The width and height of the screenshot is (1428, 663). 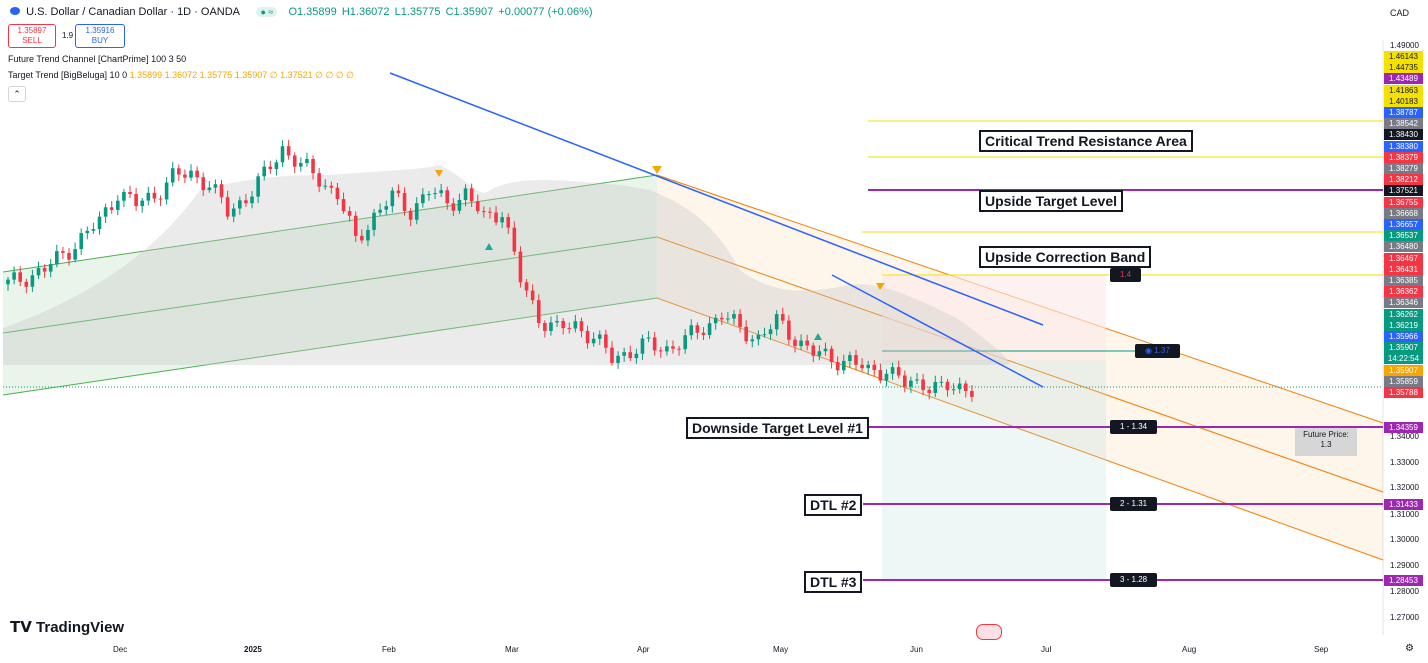 I want to click on projection-zone-lower, so click(x=994, y=471).